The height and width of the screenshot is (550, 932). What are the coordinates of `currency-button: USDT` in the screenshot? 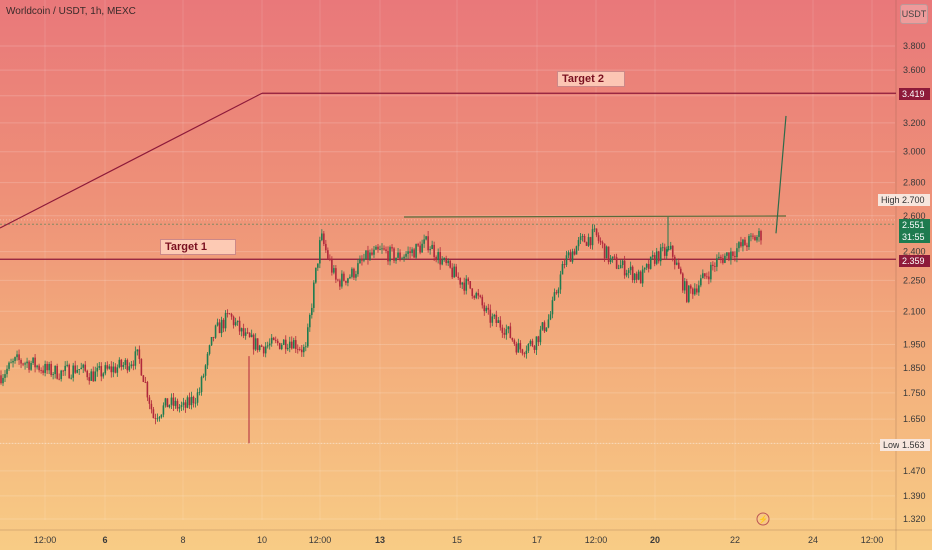 It's located at (914, 14).